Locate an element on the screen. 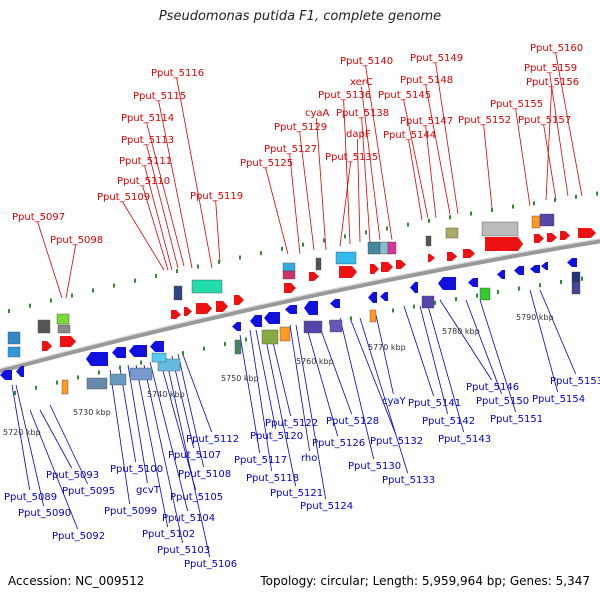  bottom-gene-label: Pput_5092 is located at coordinates (78, 536).